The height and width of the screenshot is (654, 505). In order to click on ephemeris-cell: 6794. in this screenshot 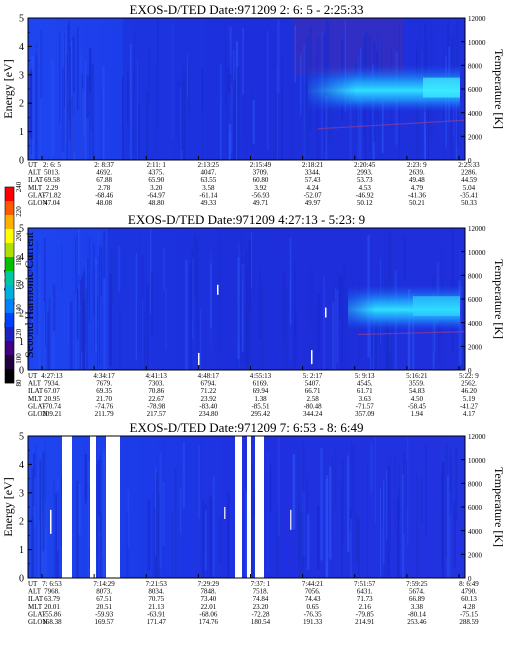, I will do `click(209, 384)`.